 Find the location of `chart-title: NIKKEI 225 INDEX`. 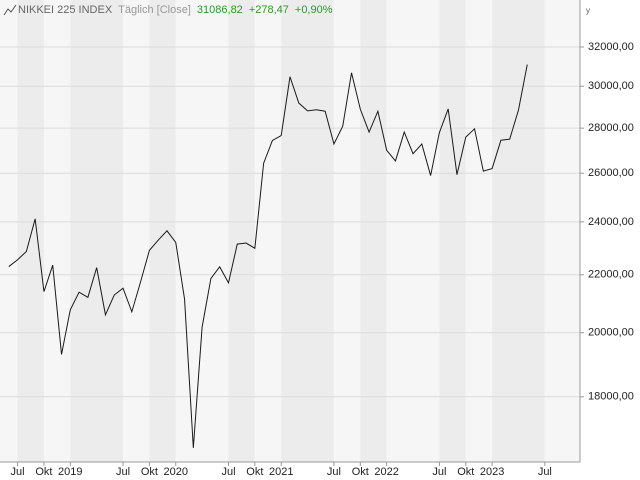

chart-title: NIKKEI 225 INDEX is located at coordinates (65, 10).